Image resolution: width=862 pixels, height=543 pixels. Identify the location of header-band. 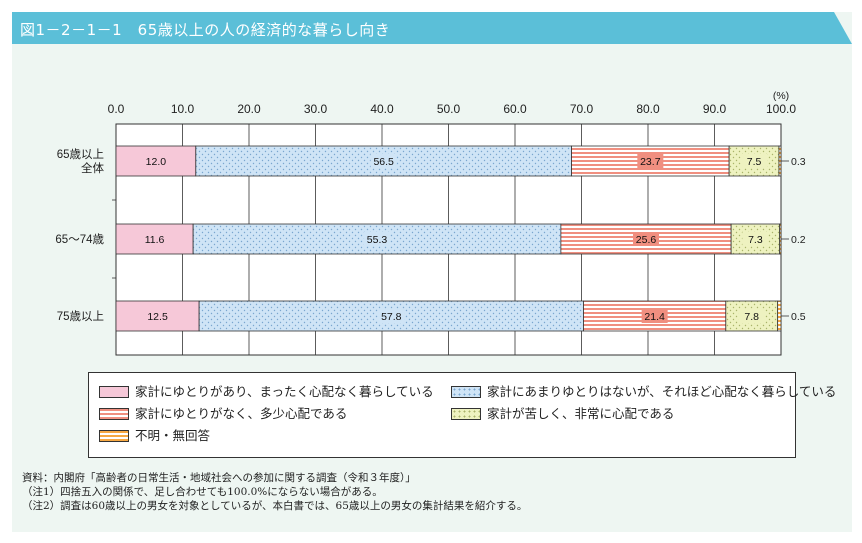
(432, 28).